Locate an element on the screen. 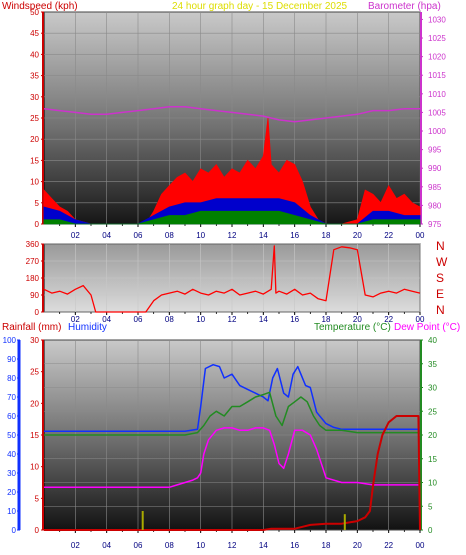 The image size is (466, 555). temperature-y-tick-label: 10 is located at coordinates (432, 483).